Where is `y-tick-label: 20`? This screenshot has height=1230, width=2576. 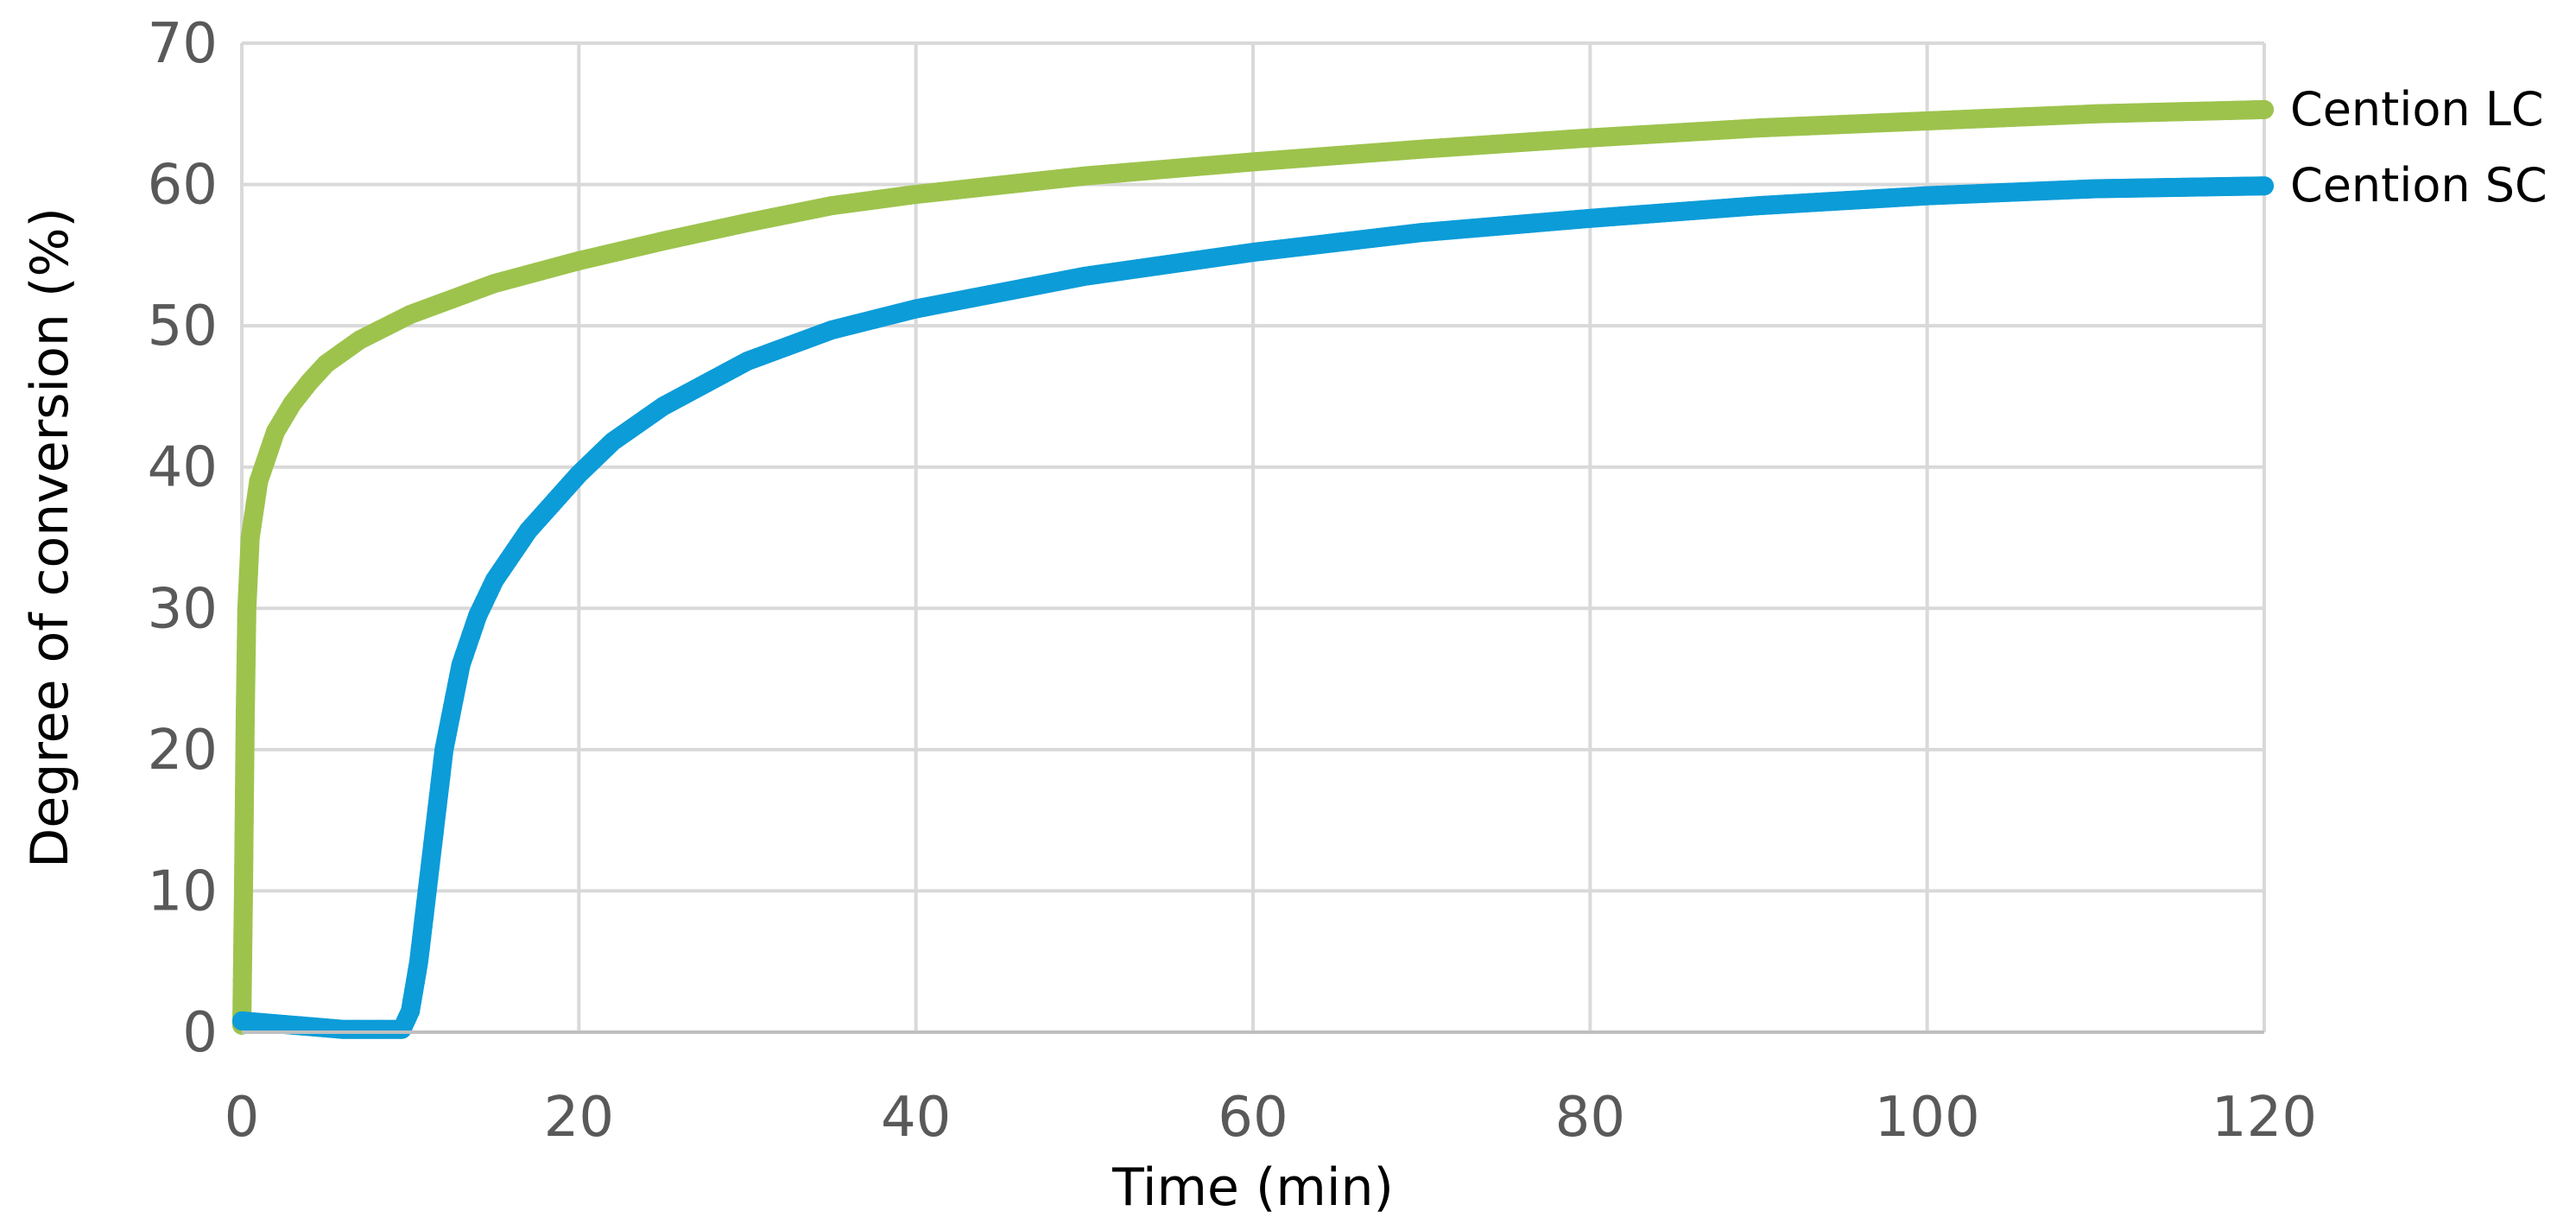
y-tick-label: 20 is located at coordinates (183, 751).